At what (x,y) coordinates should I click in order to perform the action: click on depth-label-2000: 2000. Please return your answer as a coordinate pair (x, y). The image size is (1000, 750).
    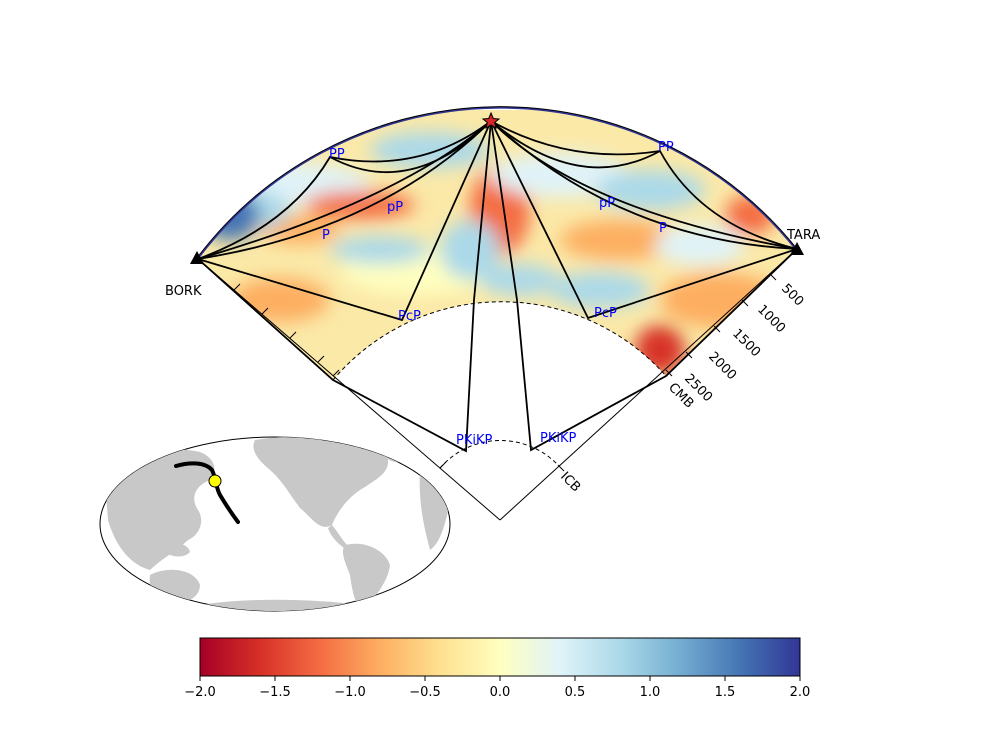
    Looking at the image, I should click on (722, 366).